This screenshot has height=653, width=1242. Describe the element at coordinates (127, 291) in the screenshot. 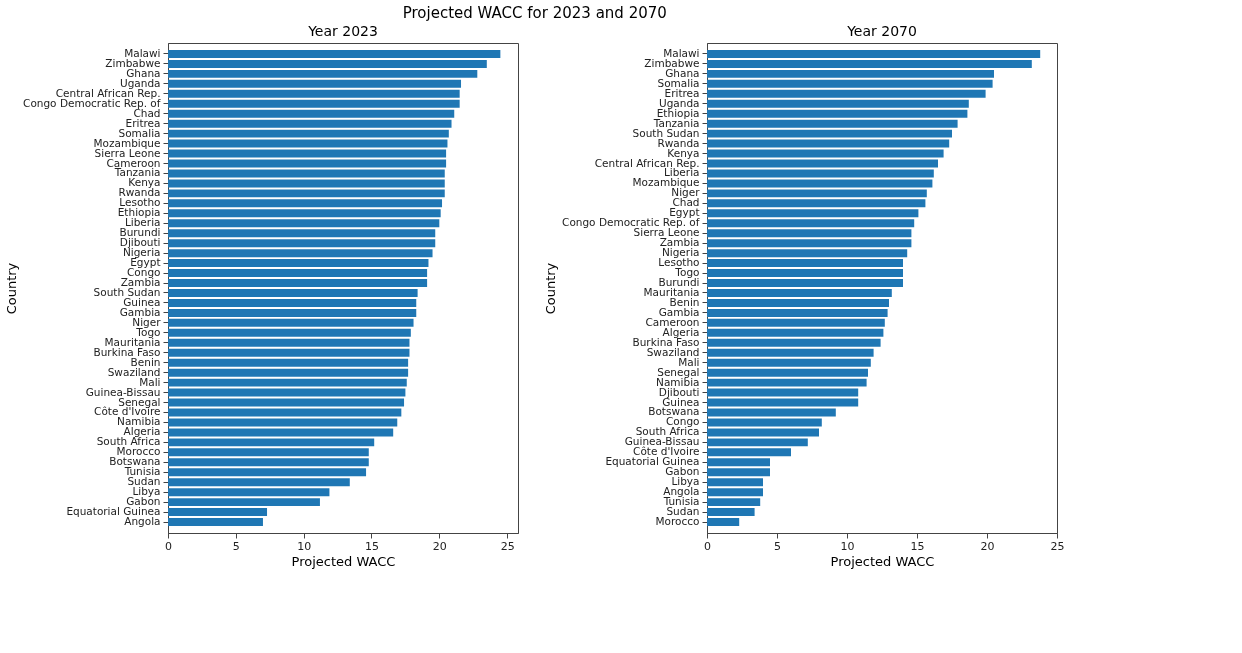

I see `y-tick-label: South Sudan` at that location.